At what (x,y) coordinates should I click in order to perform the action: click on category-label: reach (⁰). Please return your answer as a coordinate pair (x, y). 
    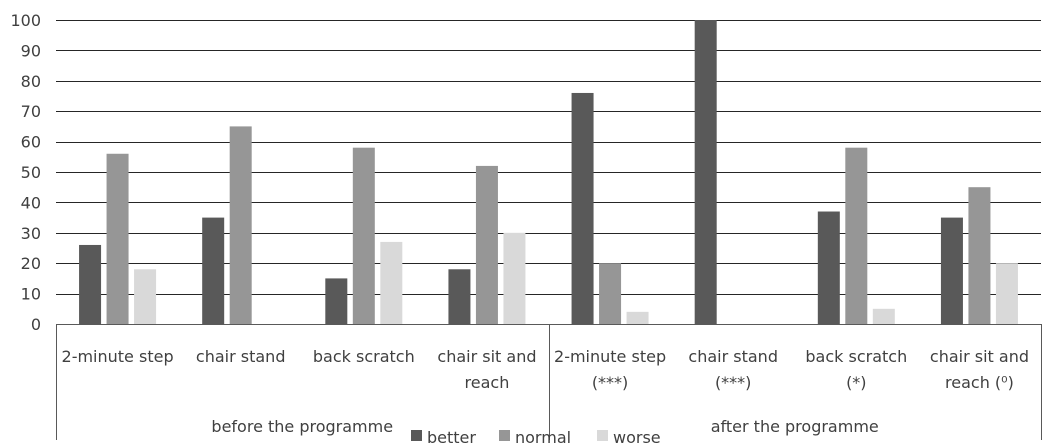
    Looking at the image, I should click on (979, 382).